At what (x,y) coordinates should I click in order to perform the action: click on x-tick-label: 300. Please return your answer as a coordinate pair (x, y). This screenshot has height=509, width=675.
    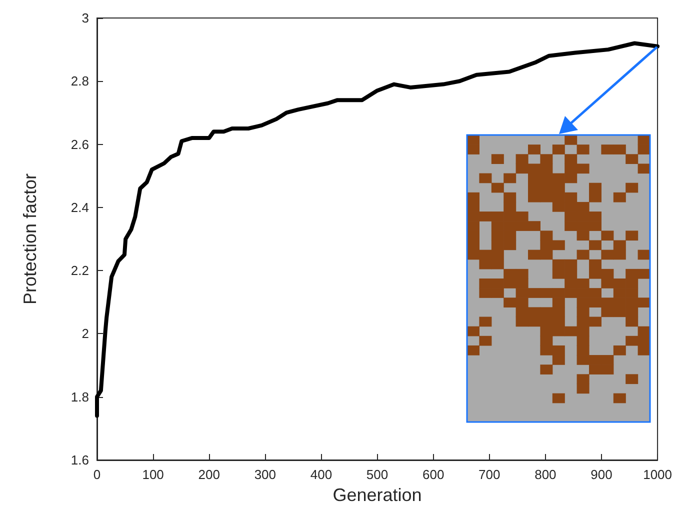
    Looking at the image, I should click on (265, 474).